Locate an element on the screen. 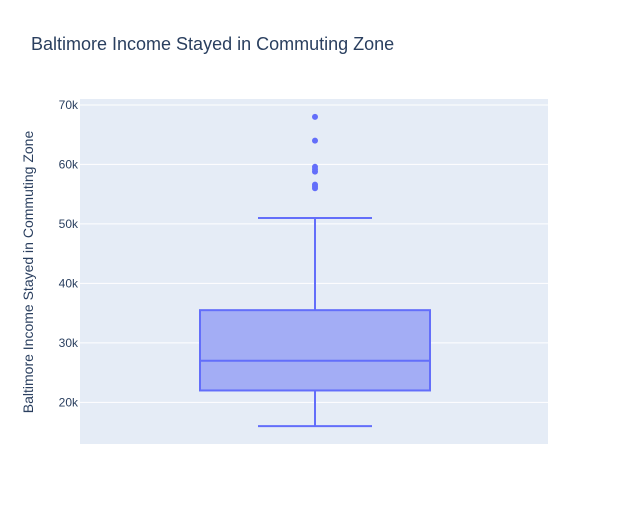  y-tick-label: 20k is located at coordinates (69, 402).